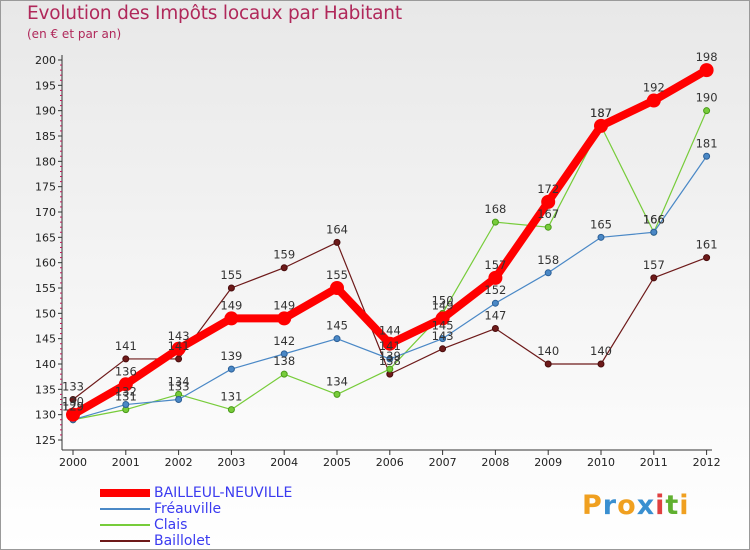 The height and width of the screenshot is (550, 750). Describe the element at coordinates (592, 505) in the screenshot. I see `logo-letter: P` at that location.